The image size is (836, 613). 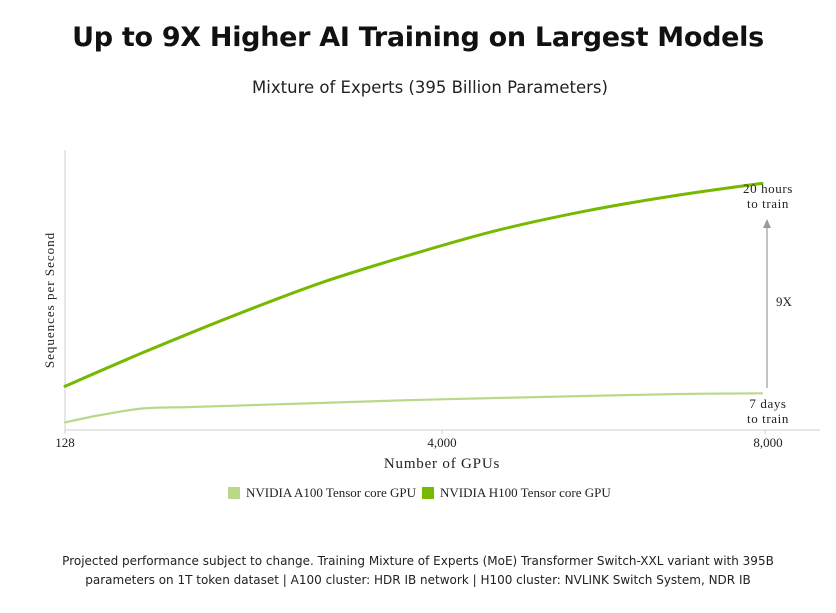 I want to click on h100-annotation-line1: 20 hours, so click(x=768, y=188).